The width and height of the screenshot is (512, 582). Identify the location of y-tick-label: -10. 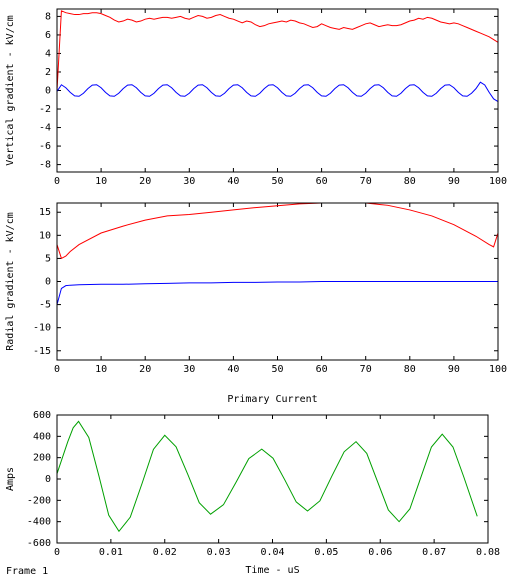
(42, 328).